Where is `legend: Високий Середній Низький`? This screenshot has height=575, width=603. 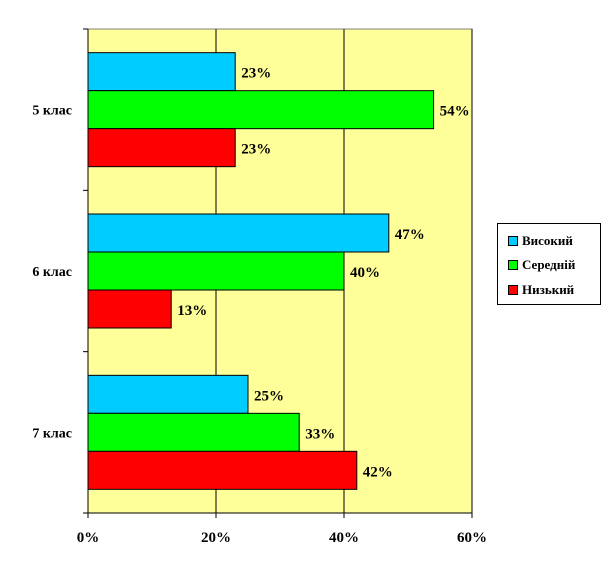
legend: Високий Середній Низький is located at coordinates (549, 264).